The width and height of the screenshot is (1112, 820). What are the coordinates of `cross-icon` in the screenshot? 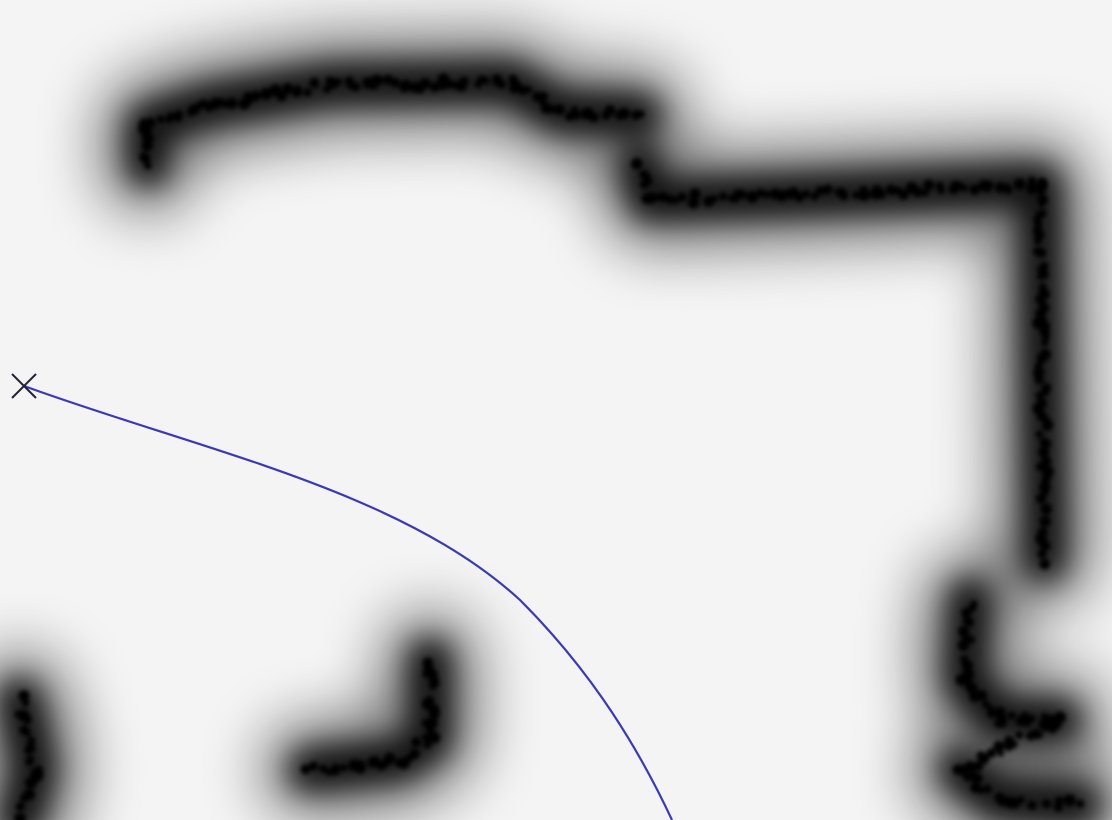 It's located at (24, 386).